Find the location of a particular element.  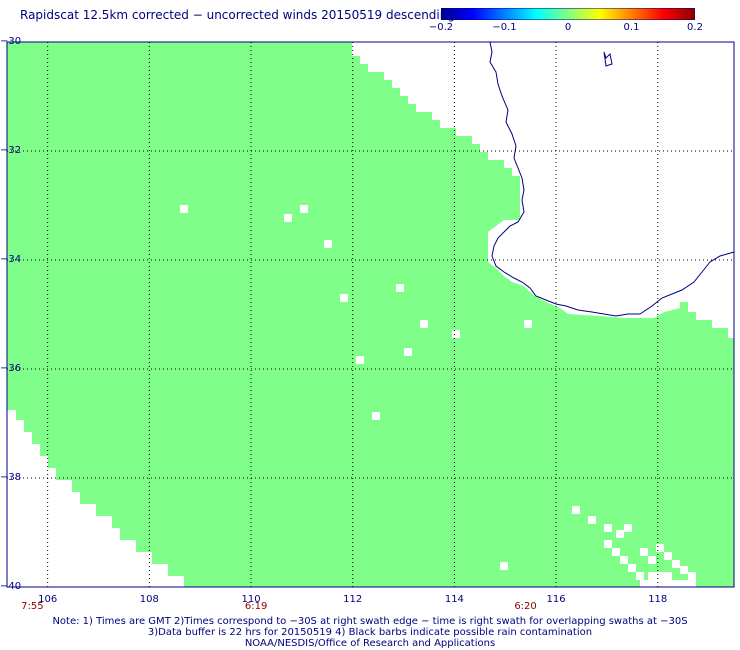

longitude-label: 118 is located at coordinates (658, 599).